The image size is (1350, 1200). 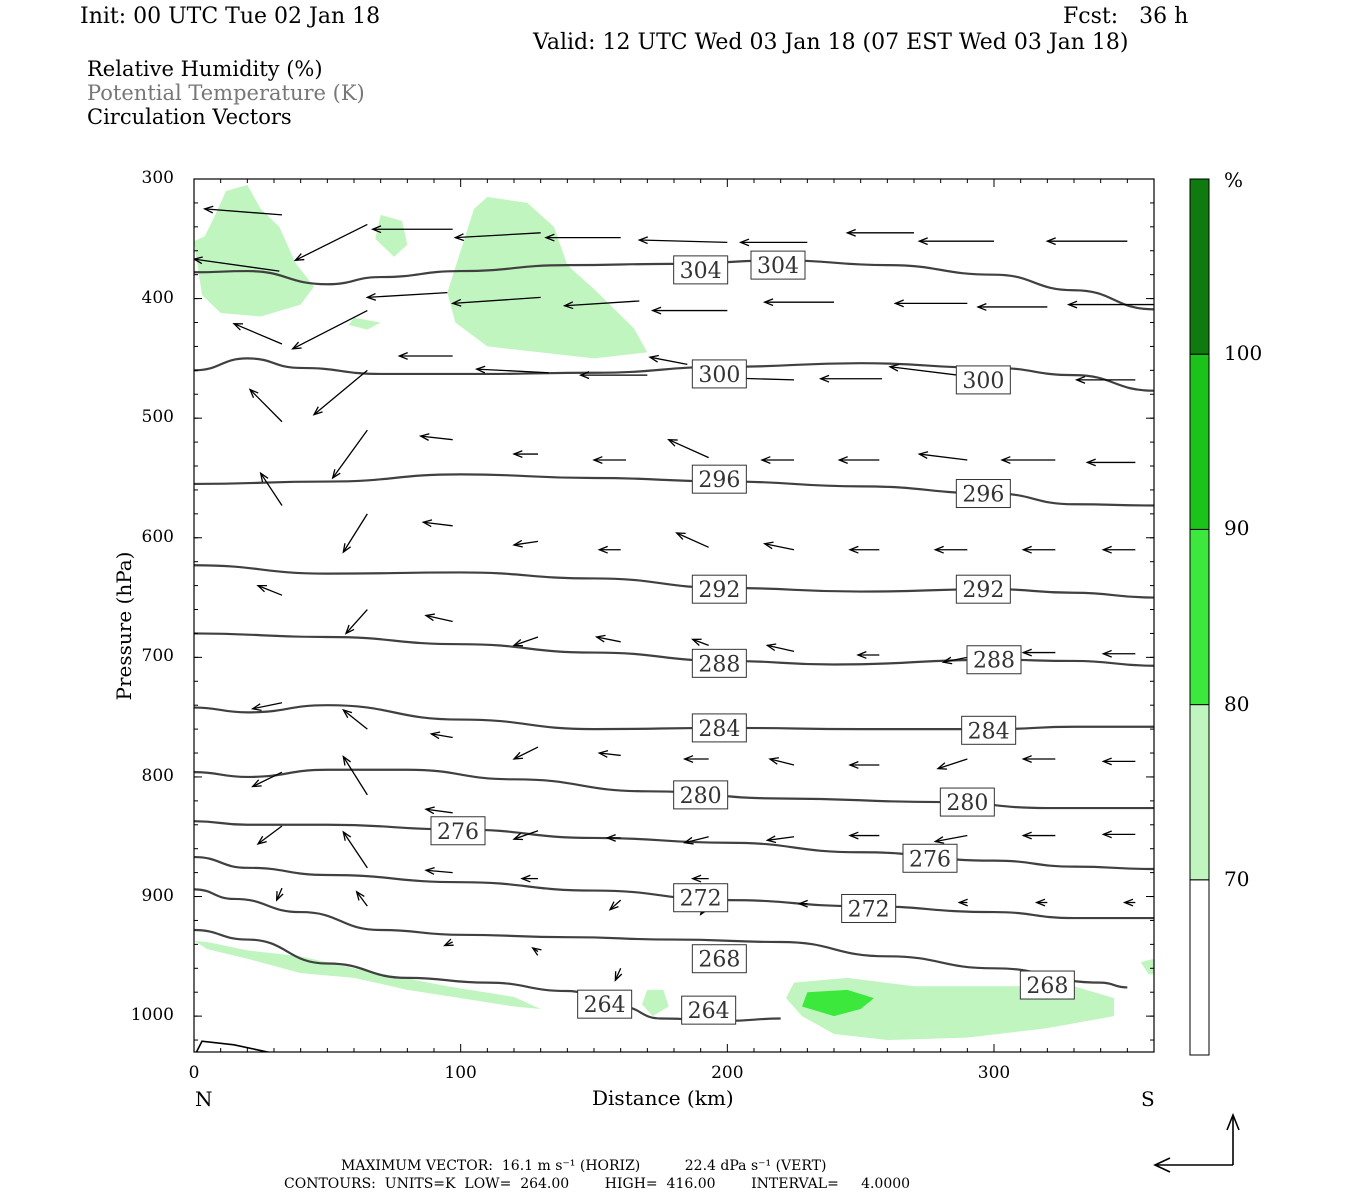 What do you see at coordinates (205, 69) in the screenshot?
I see `legend-rh: Relative Humidity (%)` at bounding box center [205, 69].